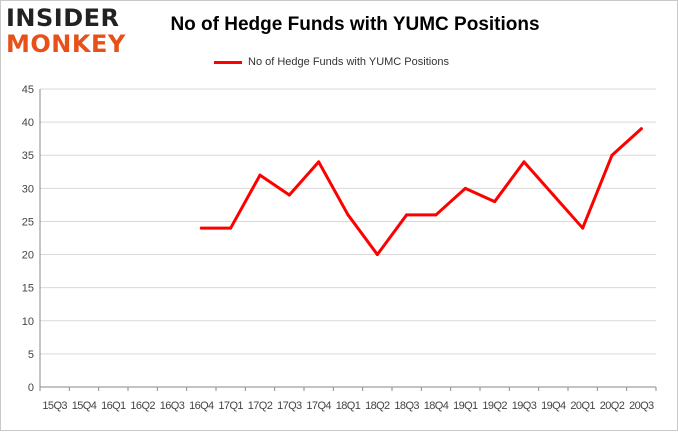 The image size is (678, 436). What do you see at coordinates (553, 406) in the screenshot?
I see `x-tick-label: 19Q4` at bounding box center [553, 406].